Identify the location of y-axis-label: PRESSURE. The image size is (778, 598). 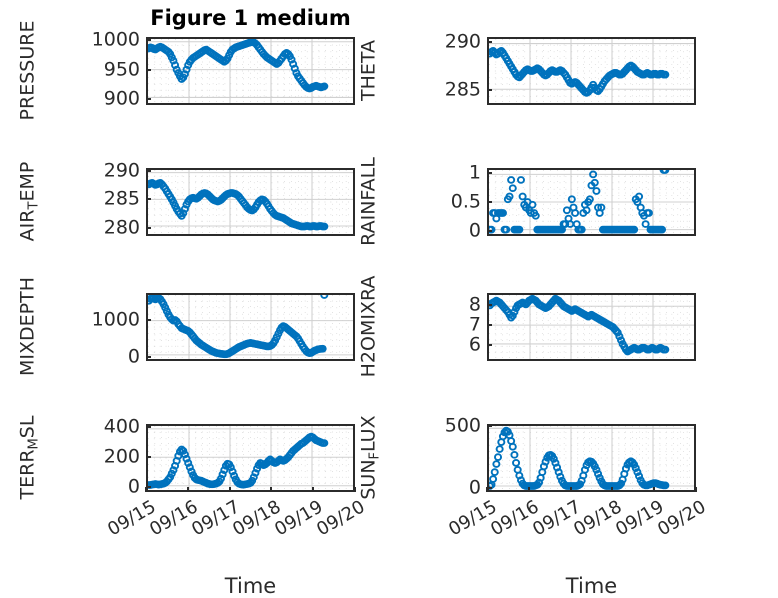
(27, 70).